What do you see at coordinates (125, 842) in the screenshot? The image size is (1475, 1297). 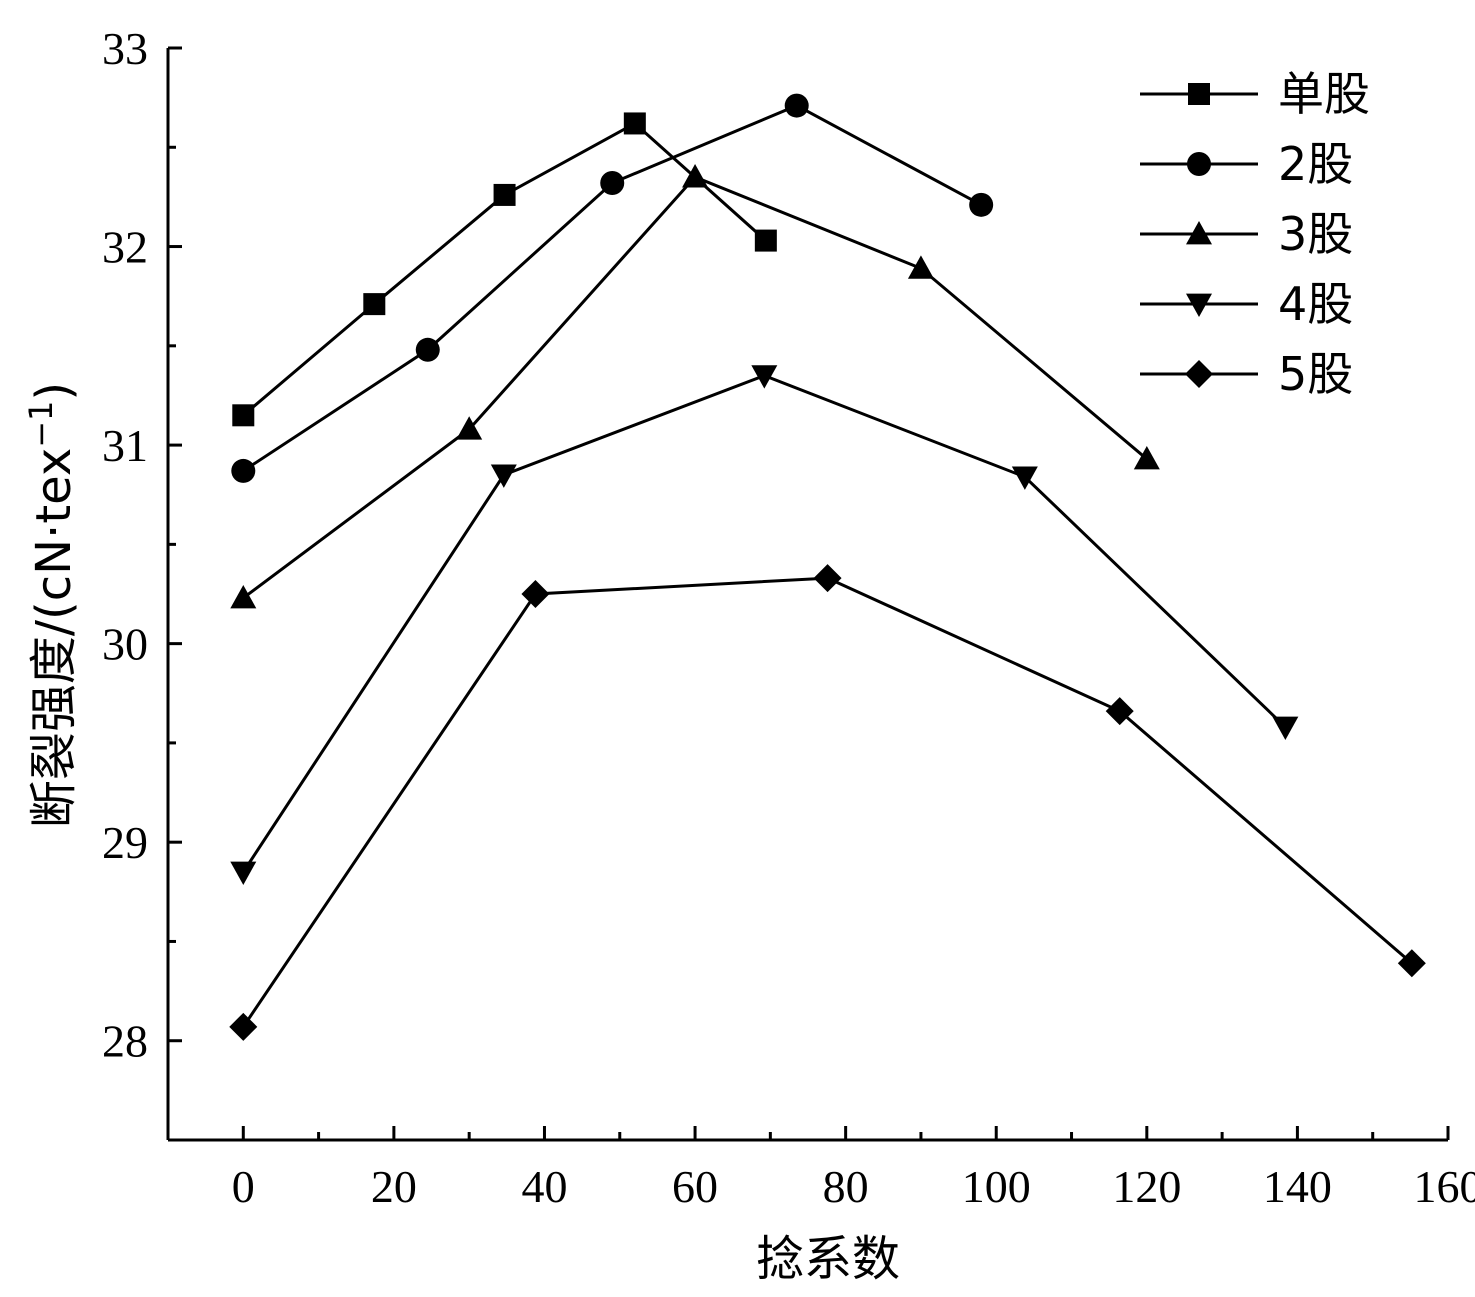 I see `y-tick-label: 29` at bounding box center [125, 842].